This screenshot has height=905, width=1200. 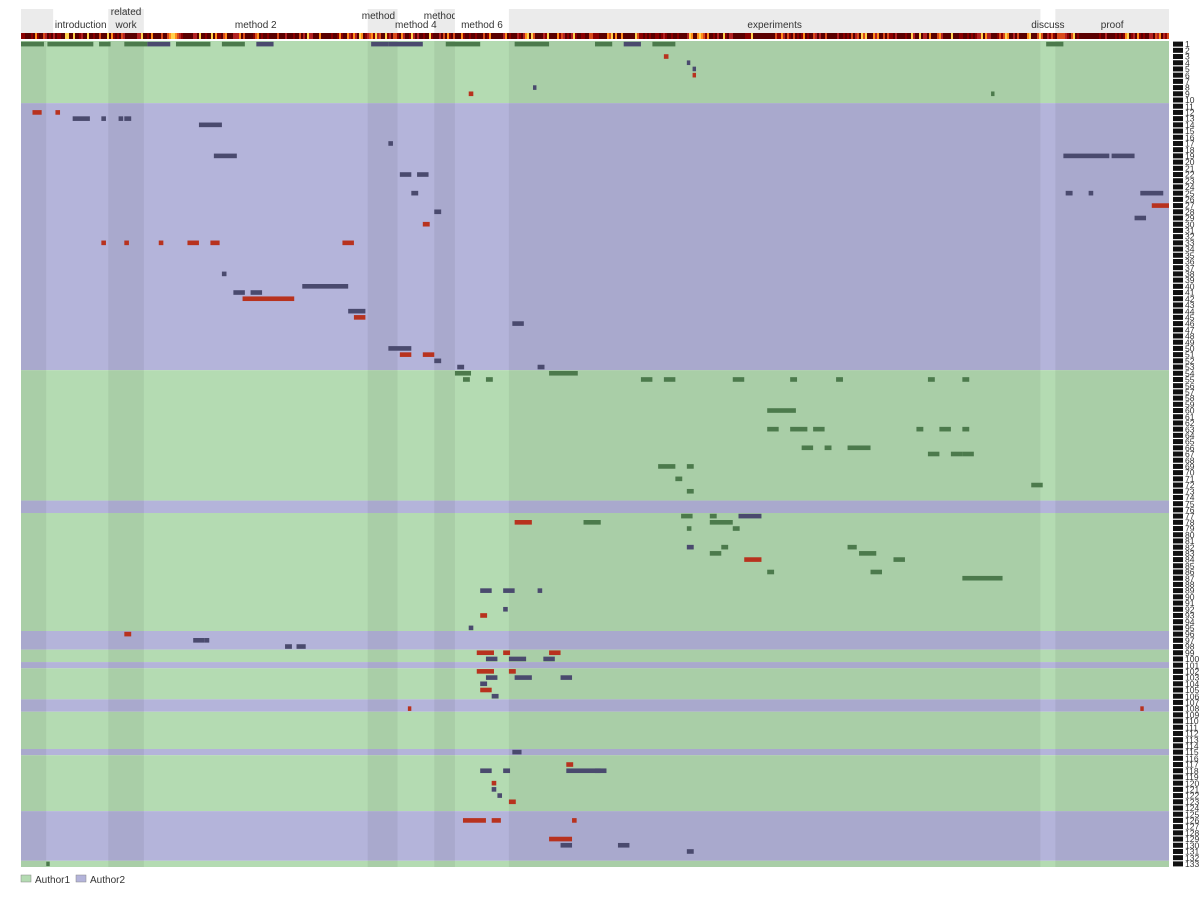 I want to click on row-number: 113, so click(x=1192, y=740).